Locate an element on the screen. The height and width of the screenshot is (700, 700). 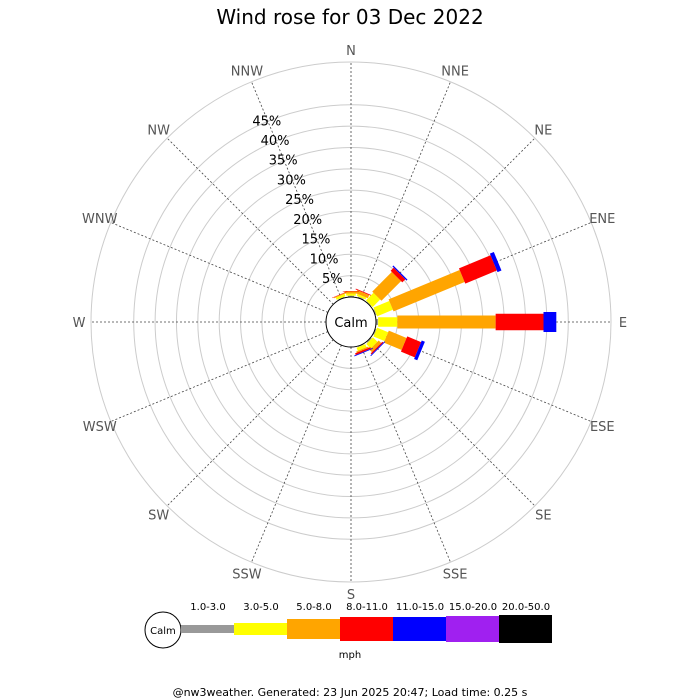
calm-circle is located at coordinates (351, 322).